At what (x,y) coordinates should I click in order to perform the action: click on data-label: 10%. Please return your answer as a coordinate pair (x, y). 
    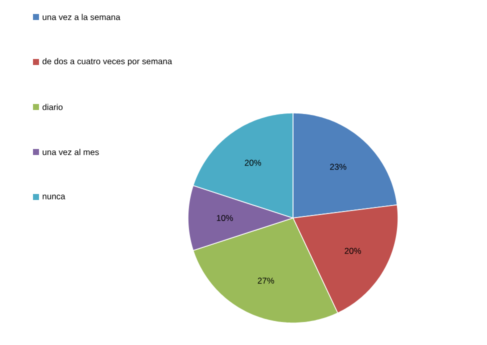
    Looking at the image, I should click on (224, 218).